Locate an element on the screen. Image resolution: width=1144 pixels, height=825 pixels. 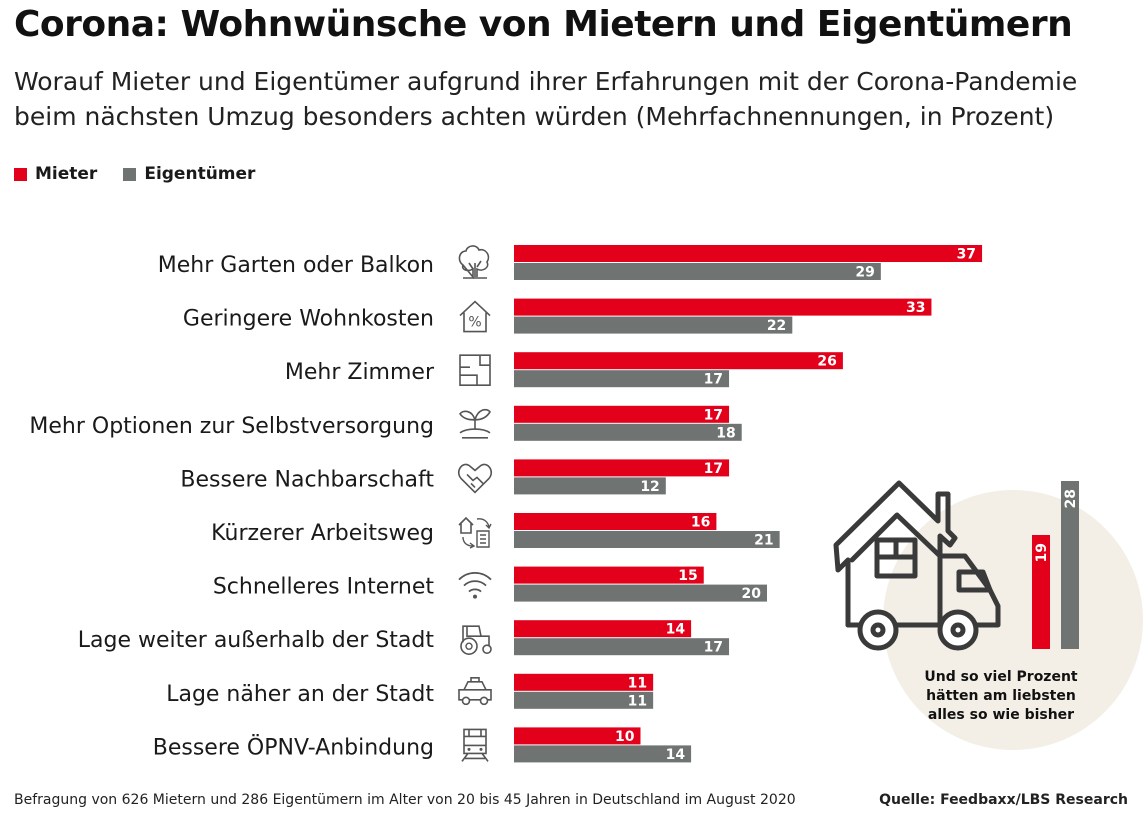
bar-row: Bessere Nachbarschaft 17 12 is located at coordinates (455, 477).